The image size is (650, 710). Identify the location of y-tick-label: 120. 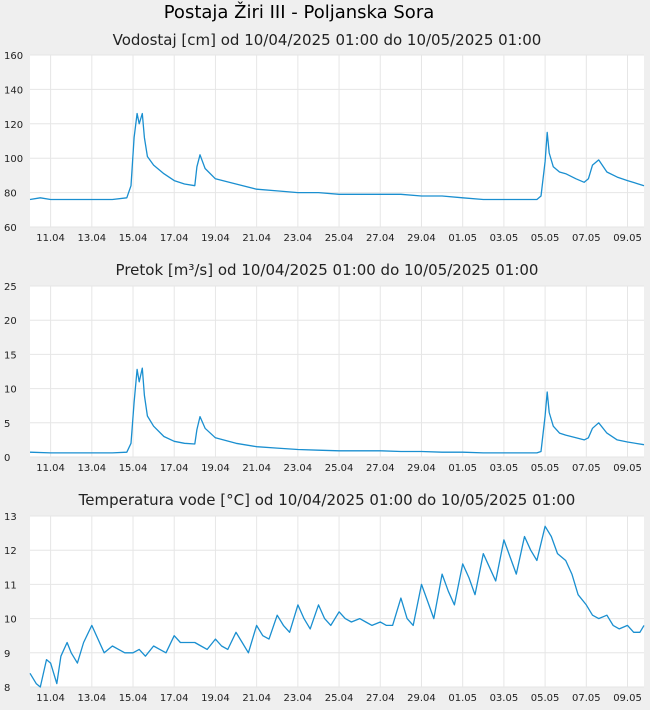
(13, 125).